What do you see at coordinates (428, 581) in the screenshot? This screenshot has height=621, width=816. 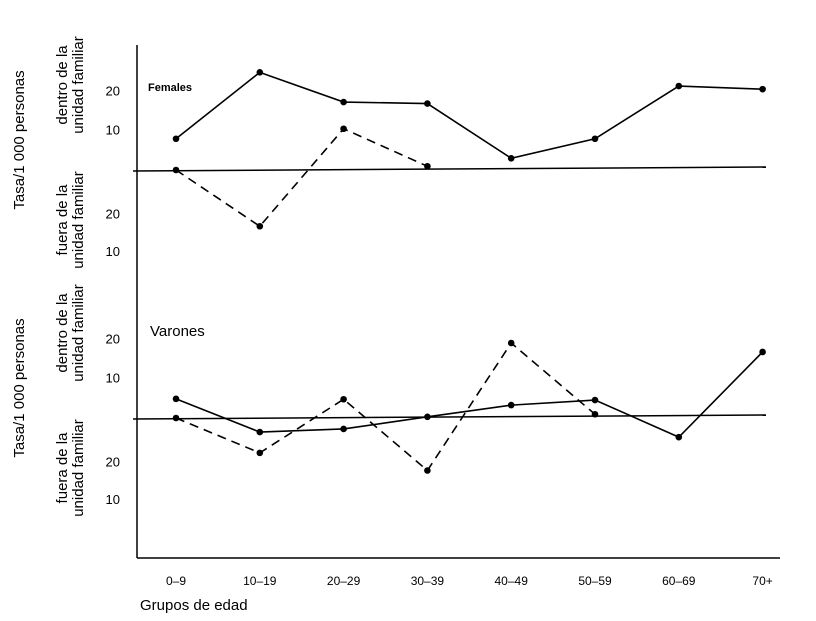 I see `x-tick-label: 30–39` at bounding box center [428, 581].